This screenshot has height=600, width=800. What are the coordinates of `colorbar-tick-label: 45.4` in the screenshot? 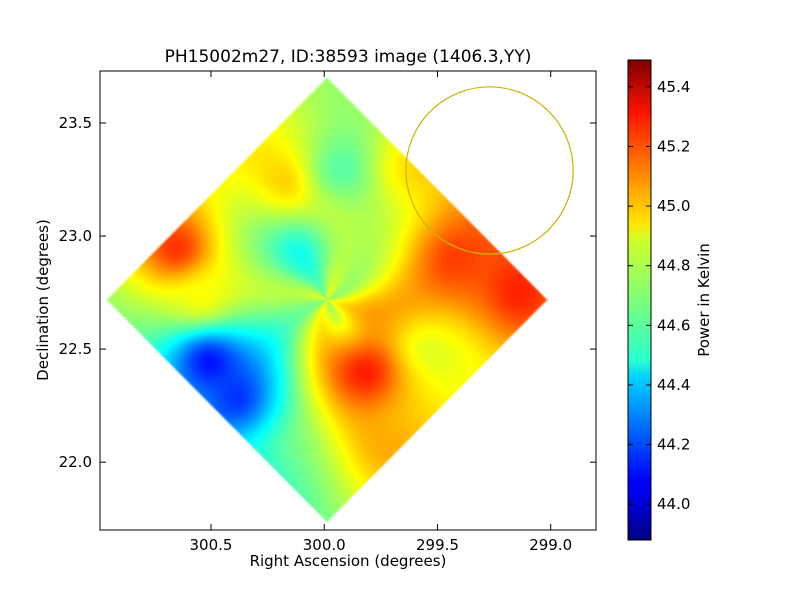 It's located at (673, 87).